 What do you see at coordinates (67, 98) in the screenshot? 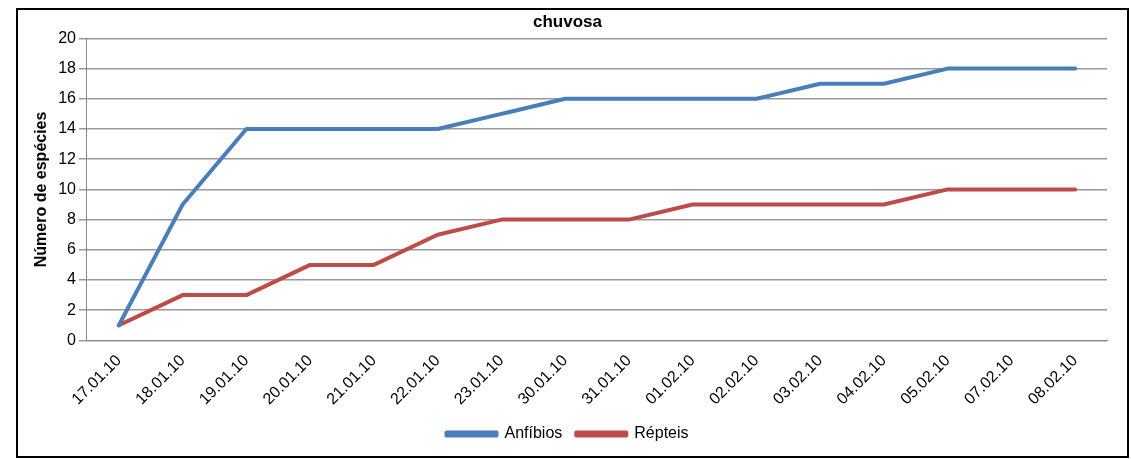
I see `y-tick-label: 16` at bounding box center [67, 98].